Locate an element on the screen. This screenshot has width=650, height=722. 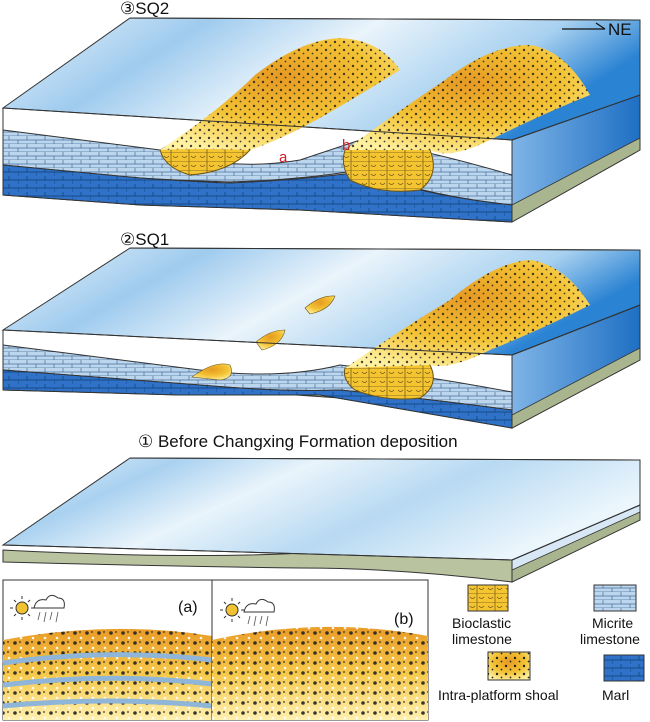
legend-bioclastic: Bioclastic limestone is located at coordinates (482, 615).